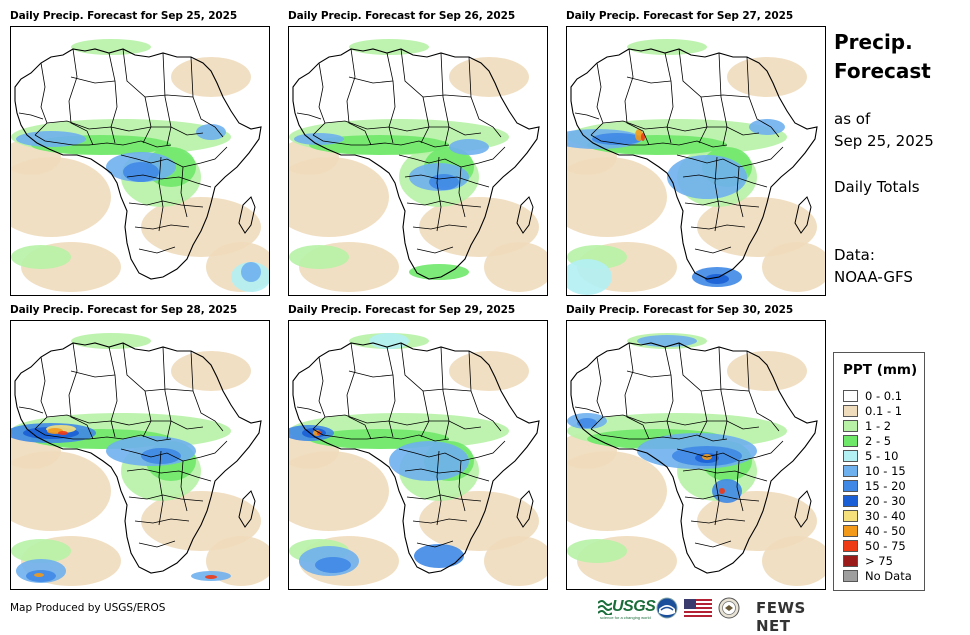 The width and height of the screenshot is (970, 635). Describe the element at coordinates (379, 145) in the screenshot. I see `precip-2-5-zone` at that location.